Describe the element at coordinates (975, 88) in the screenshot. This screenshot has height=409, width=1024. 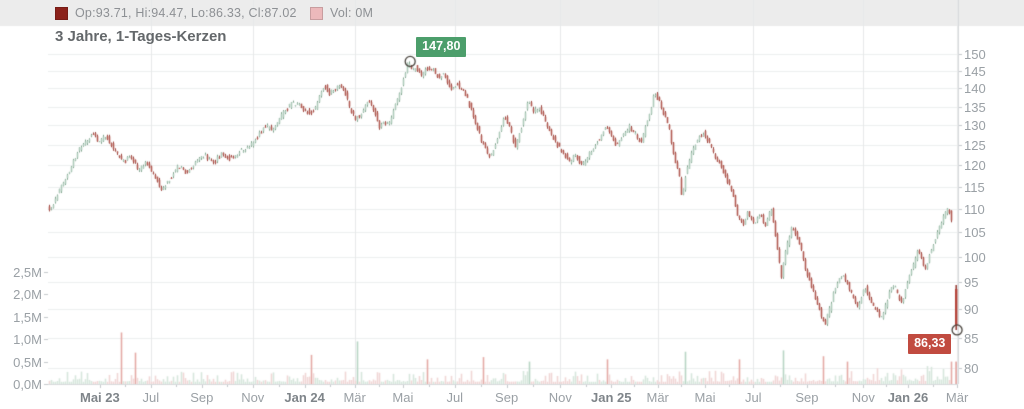
I see `price-tick-label: 140` at that location.